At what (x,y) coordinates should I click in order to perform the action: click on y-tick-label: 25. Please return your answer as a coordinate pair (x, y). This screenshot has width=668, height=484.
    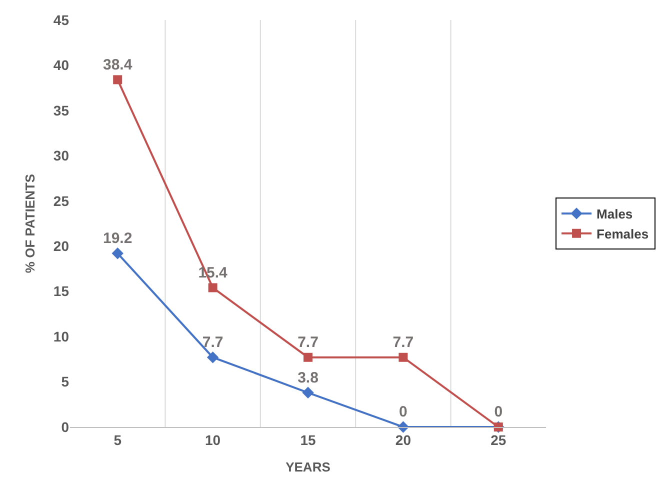
    Looking at the image, I should click on (61, 200).